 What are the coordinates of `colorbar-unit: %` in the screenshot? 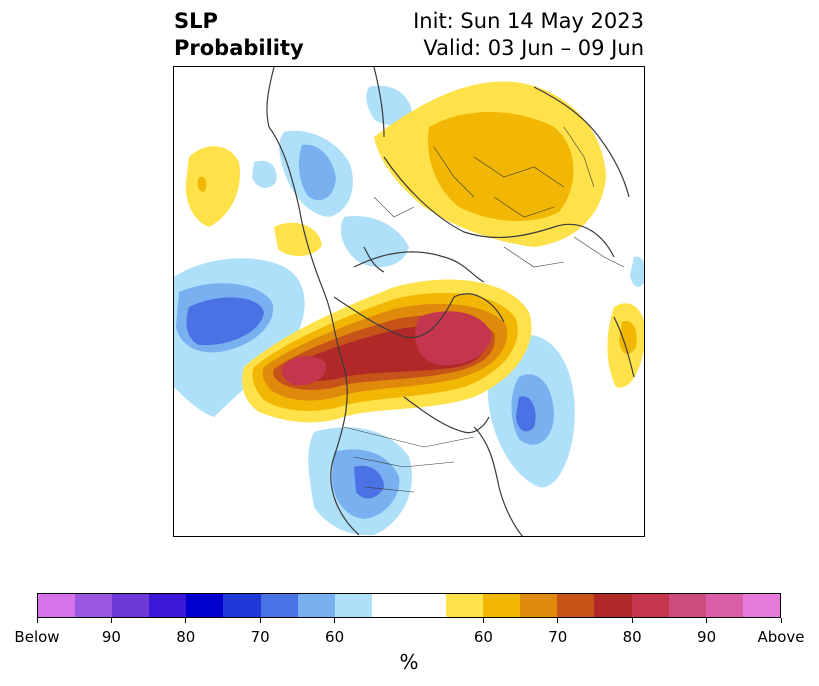 It's located at (409, 662).